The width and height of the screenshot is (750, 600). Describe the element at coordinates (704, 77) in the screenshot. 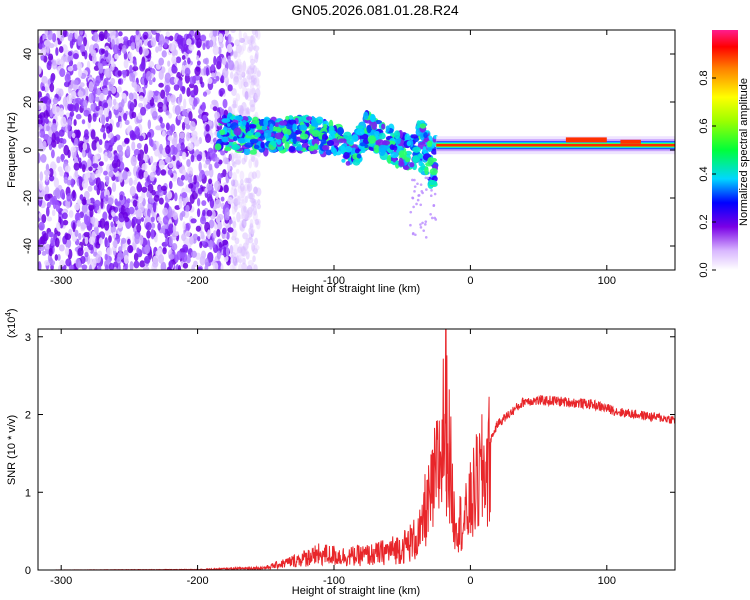

I see `colorbar-tick-label: 0.8` at that location.